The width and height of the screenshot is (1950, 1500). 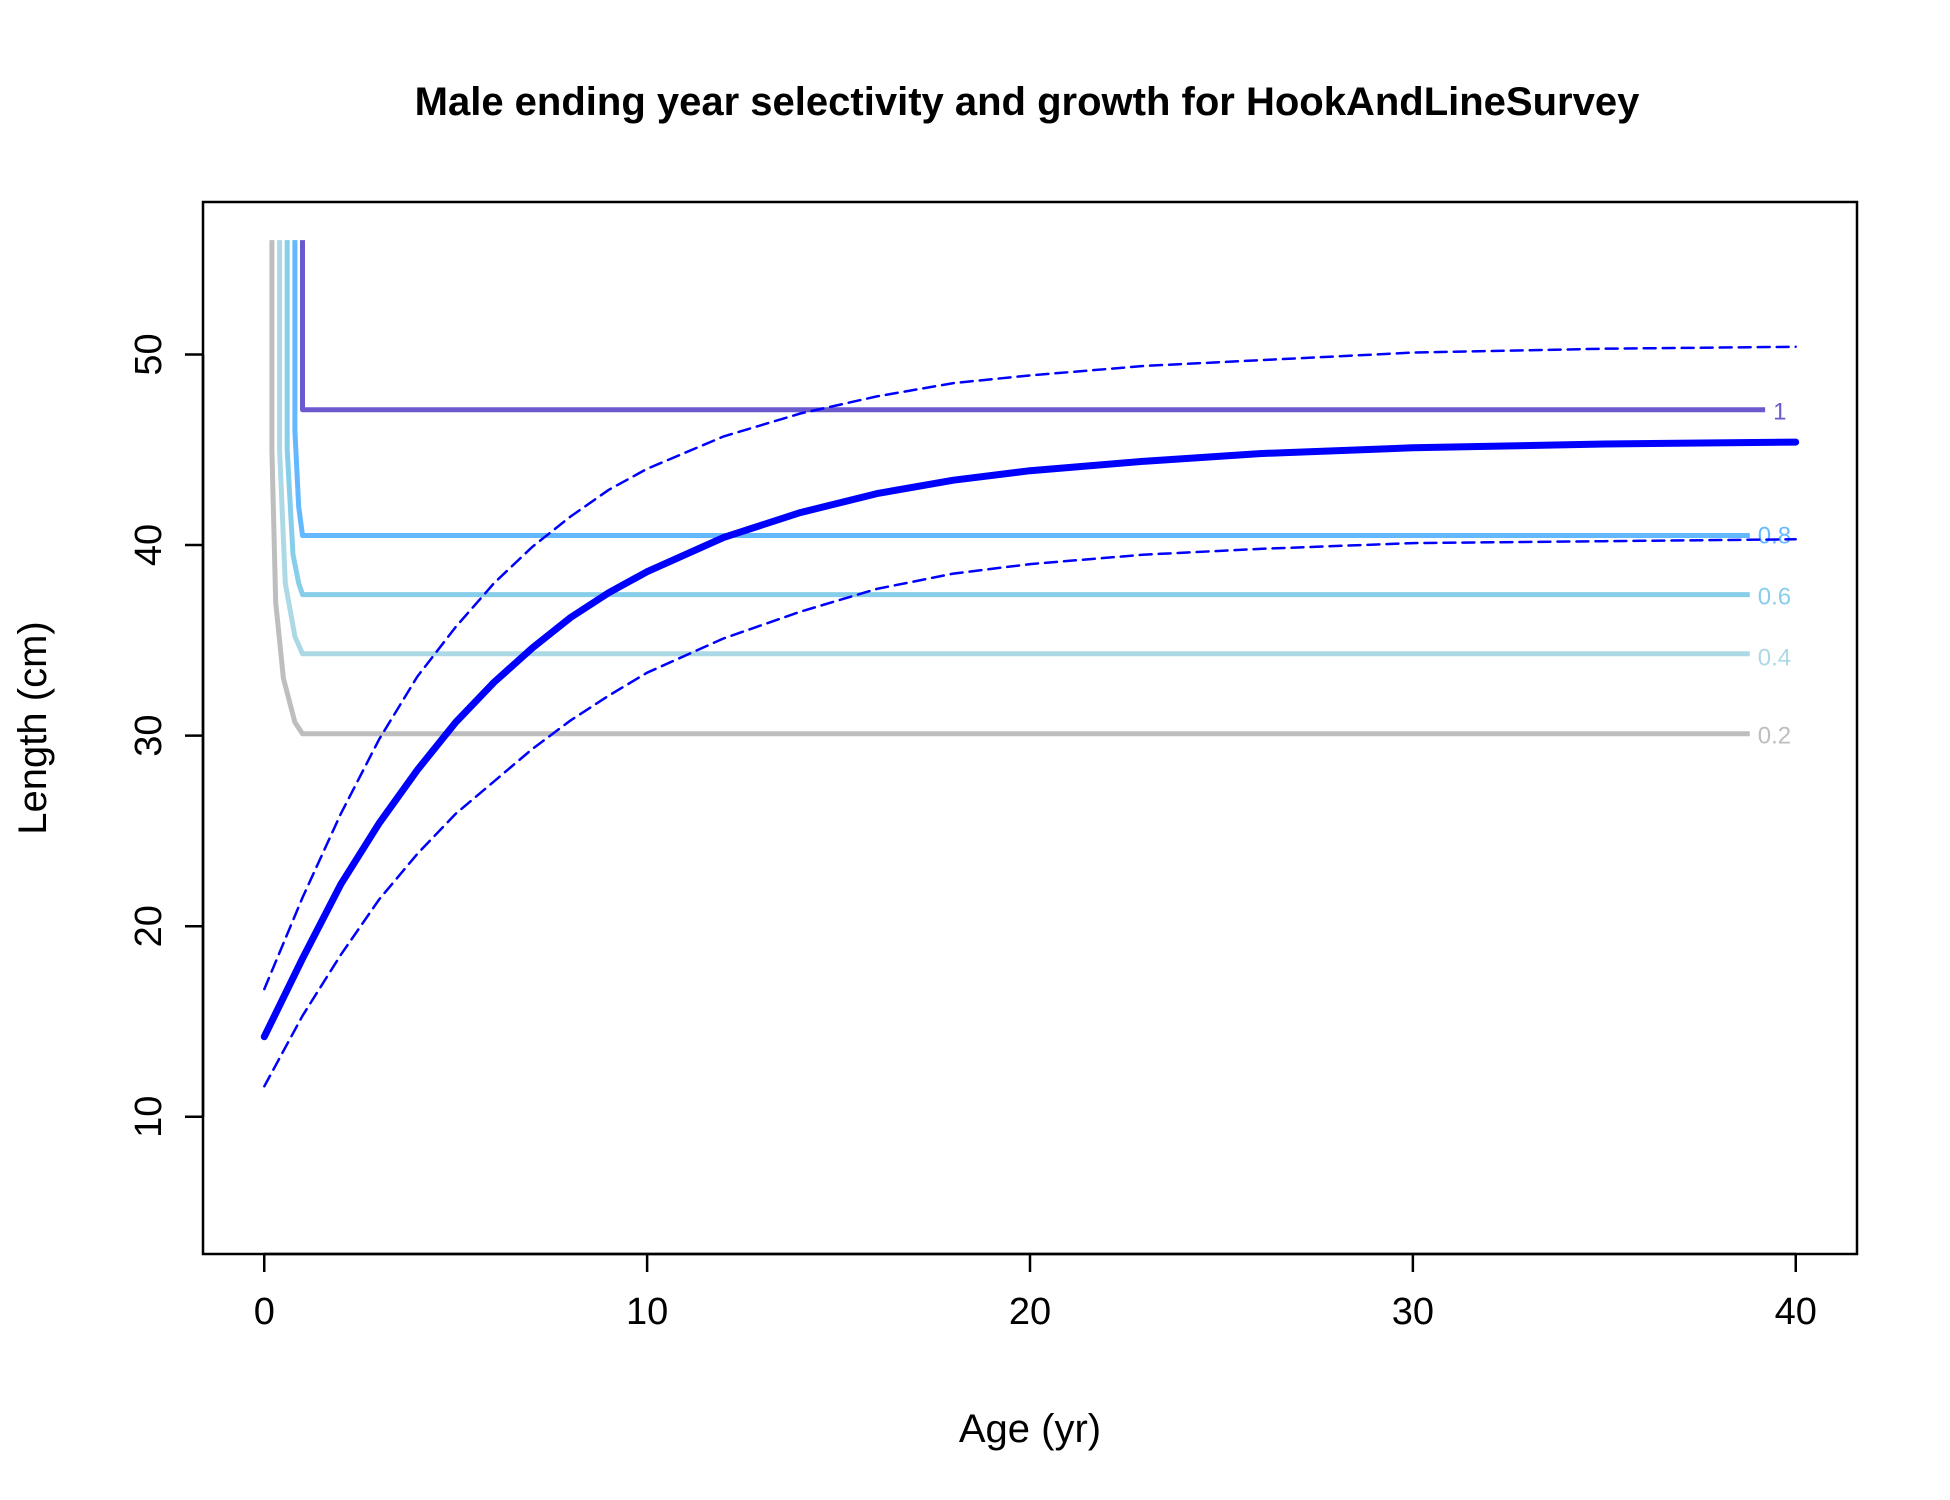 What do you see at coordinates (1796, 1312) in the screenshot?
I see `x-tick-label: 40` at bounding box center [1796, 1312].